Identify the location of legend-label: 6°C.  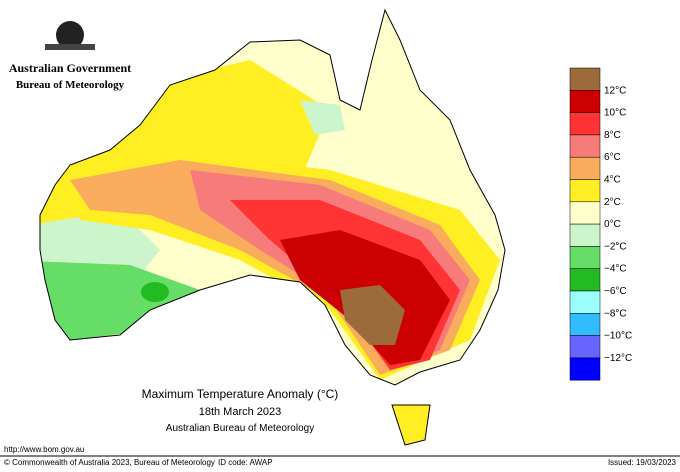
(612, 157).